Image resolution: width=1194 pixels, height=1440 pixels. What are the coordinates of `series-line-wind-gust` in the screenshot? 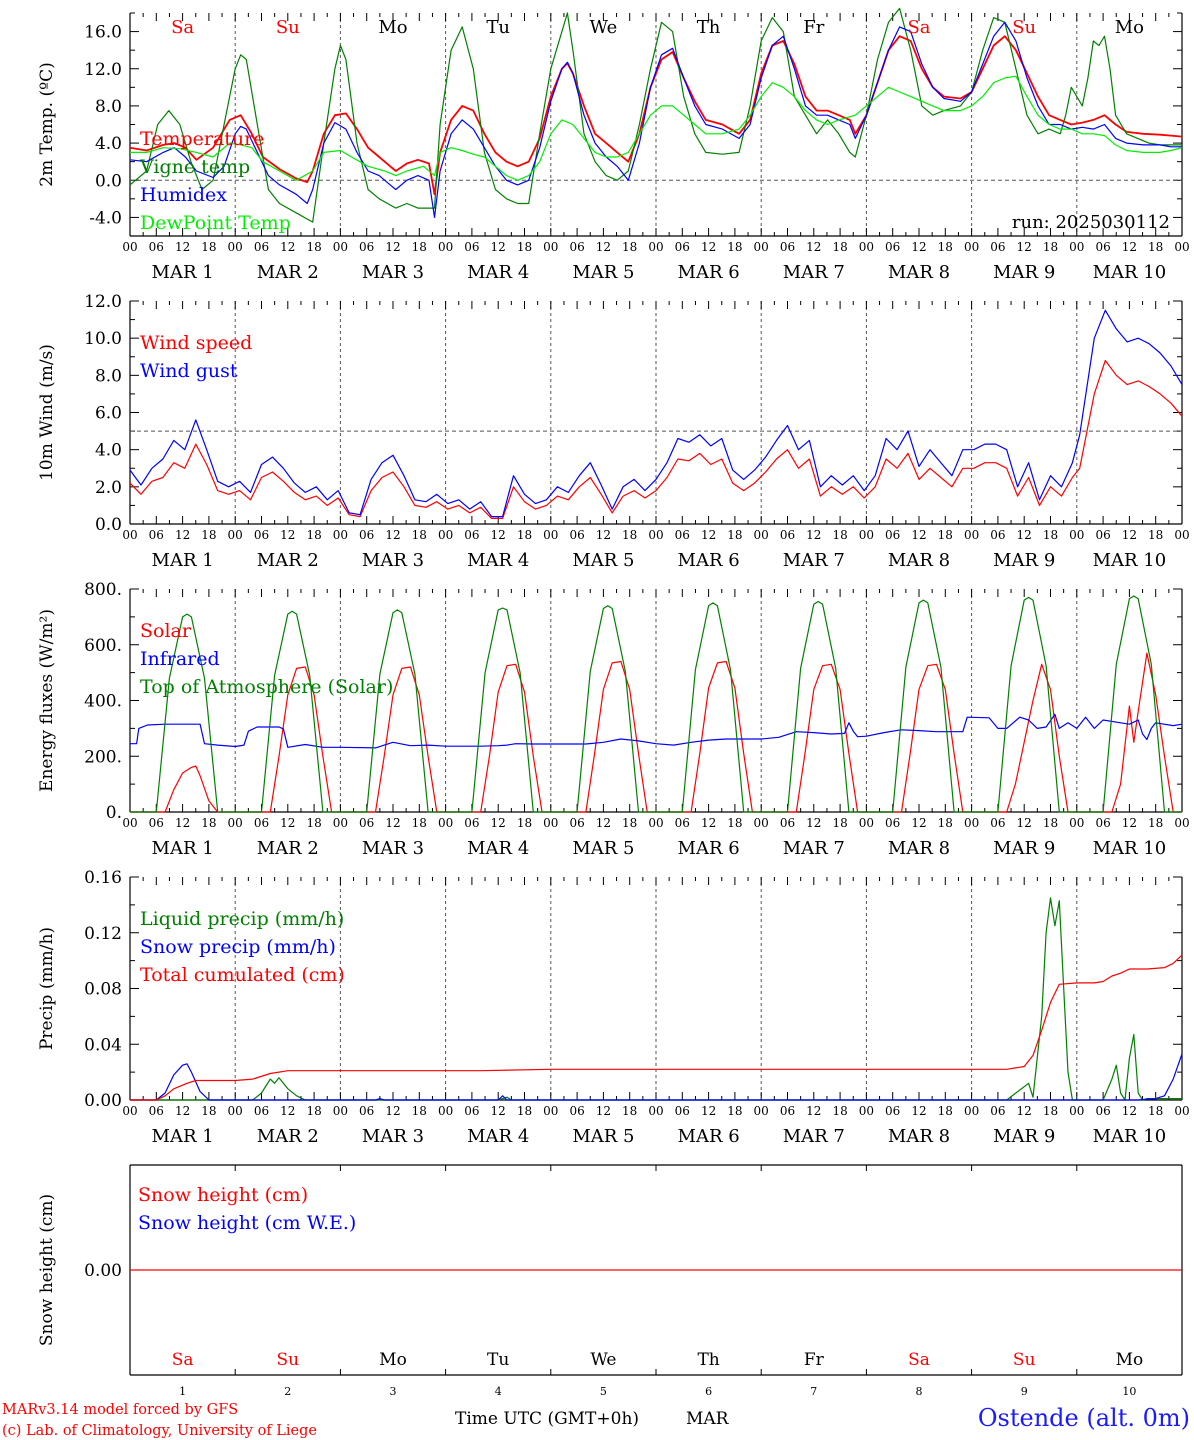 It's located at (656, 413).